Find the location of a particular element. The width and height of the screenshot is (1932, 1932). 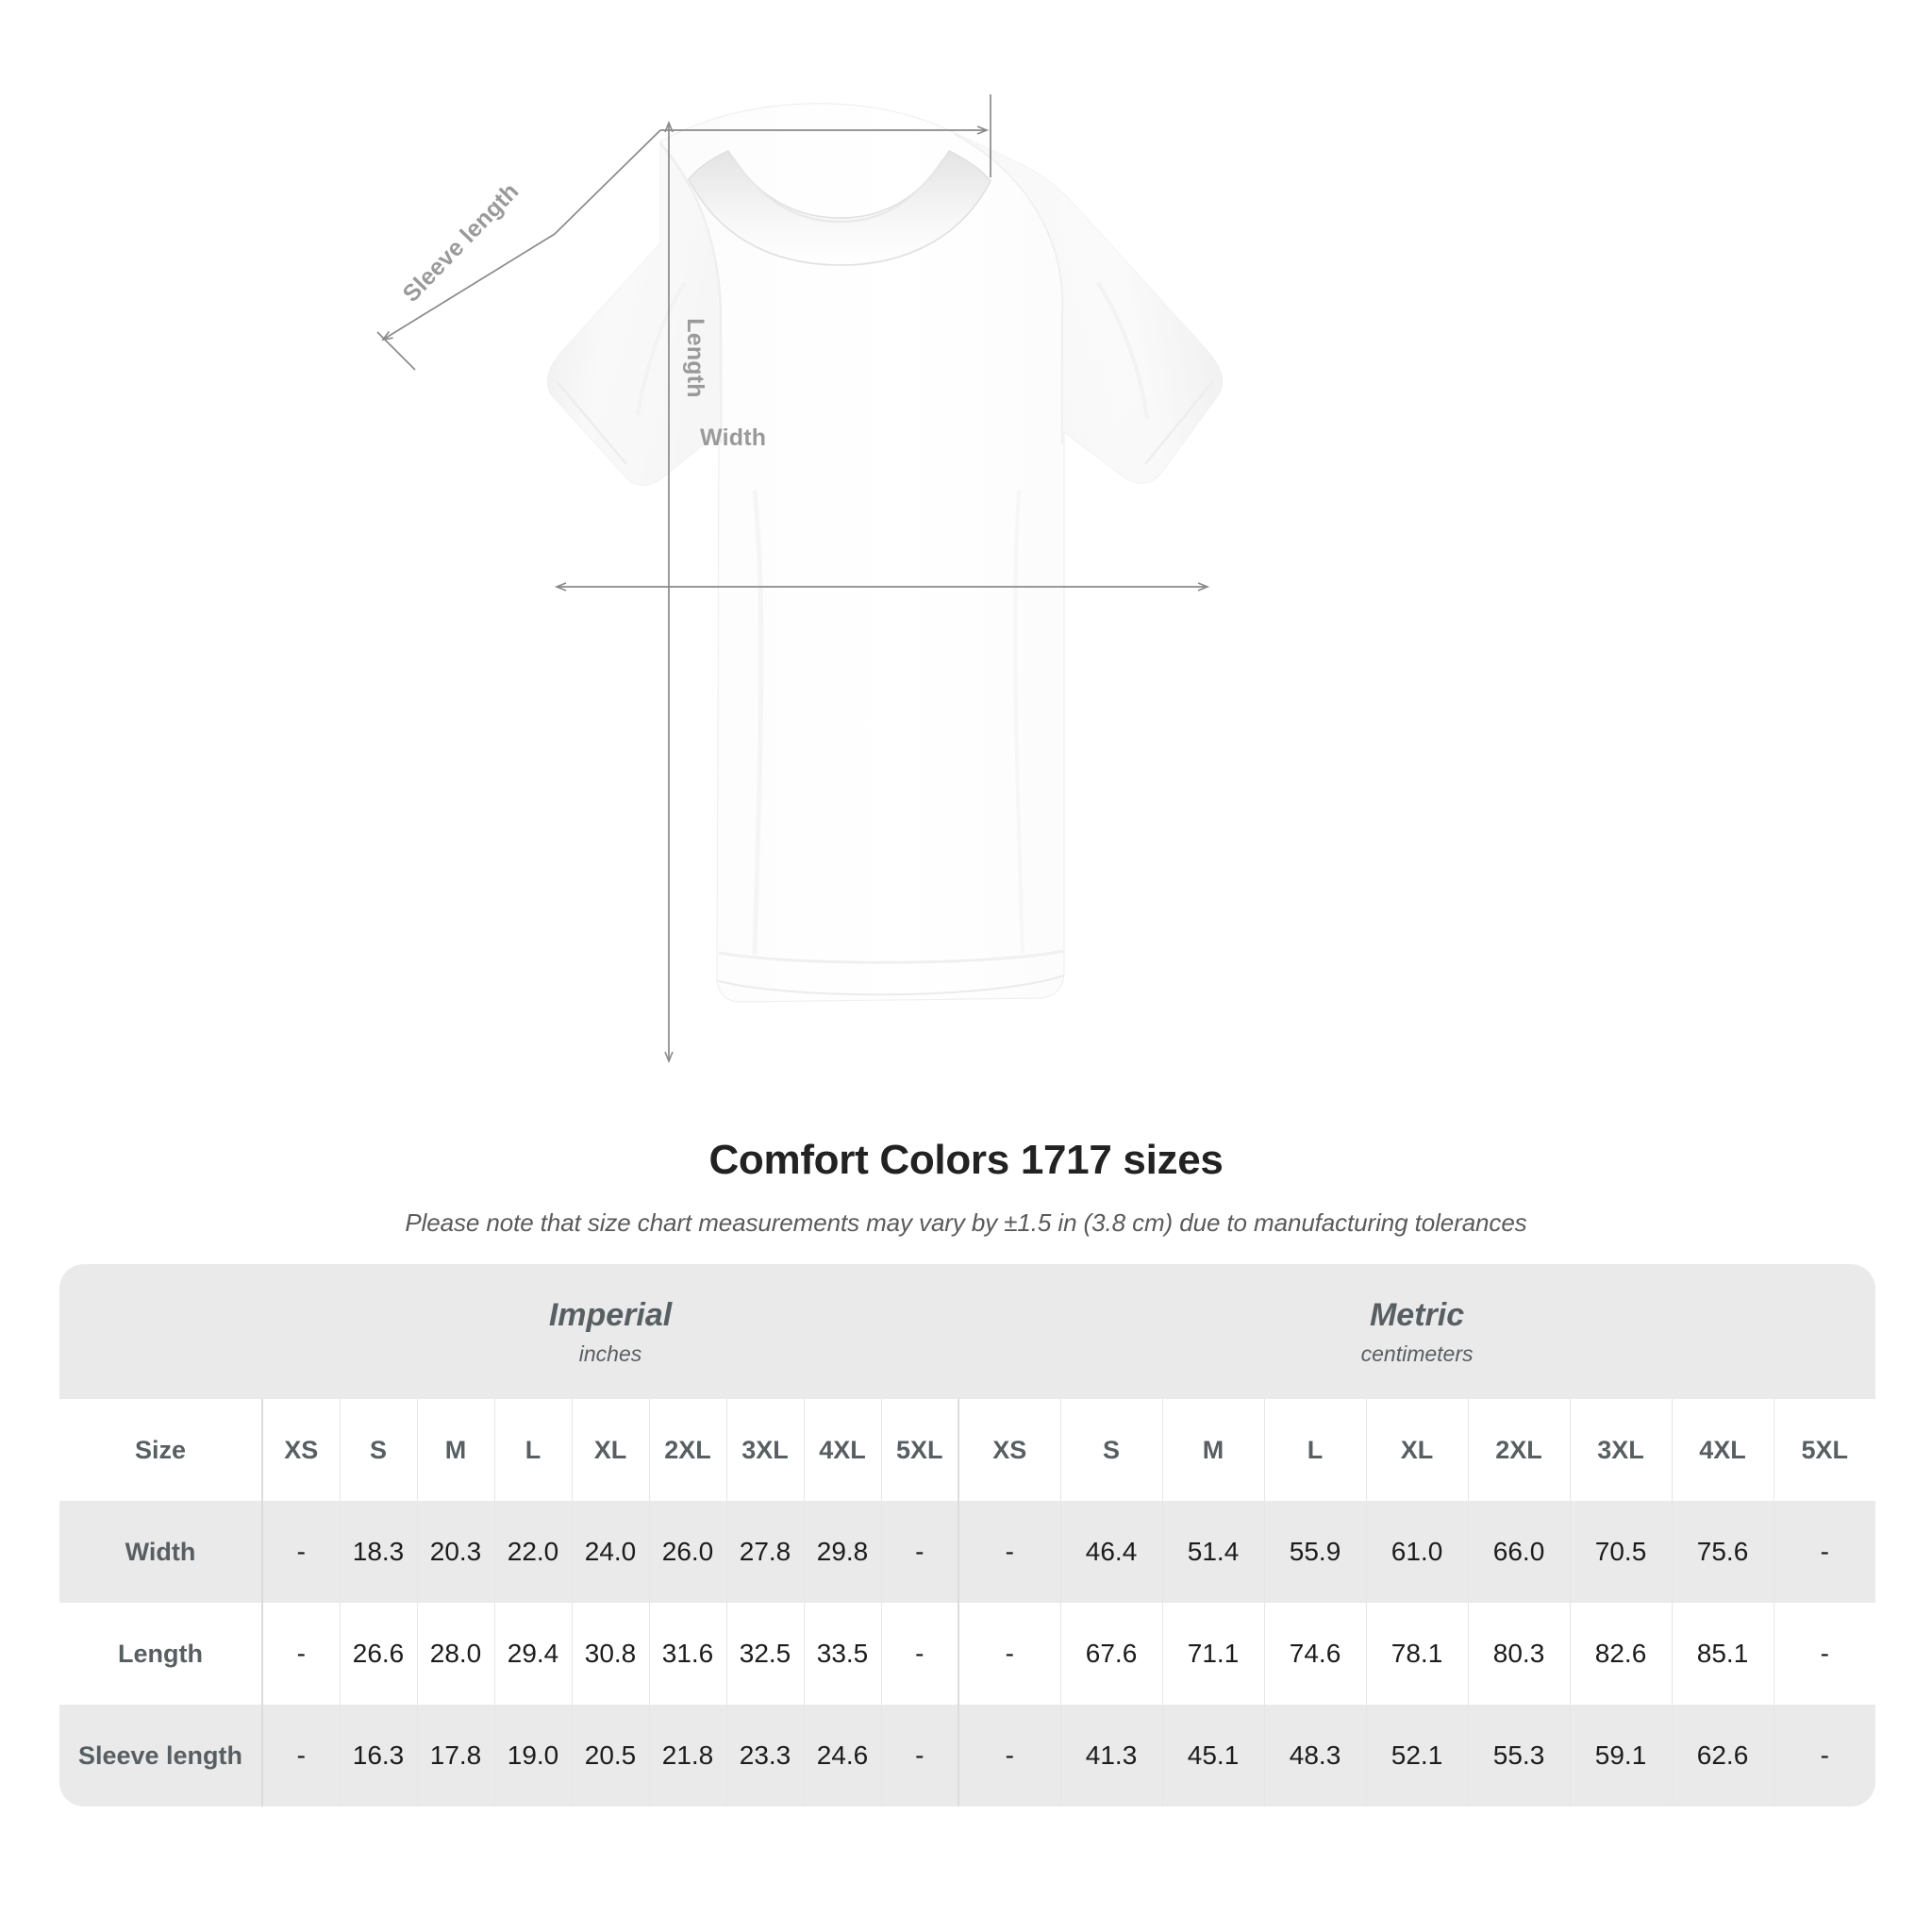

cell-sleeve-metric-xl: 52.1 is located at coordinates (1417, 1756).